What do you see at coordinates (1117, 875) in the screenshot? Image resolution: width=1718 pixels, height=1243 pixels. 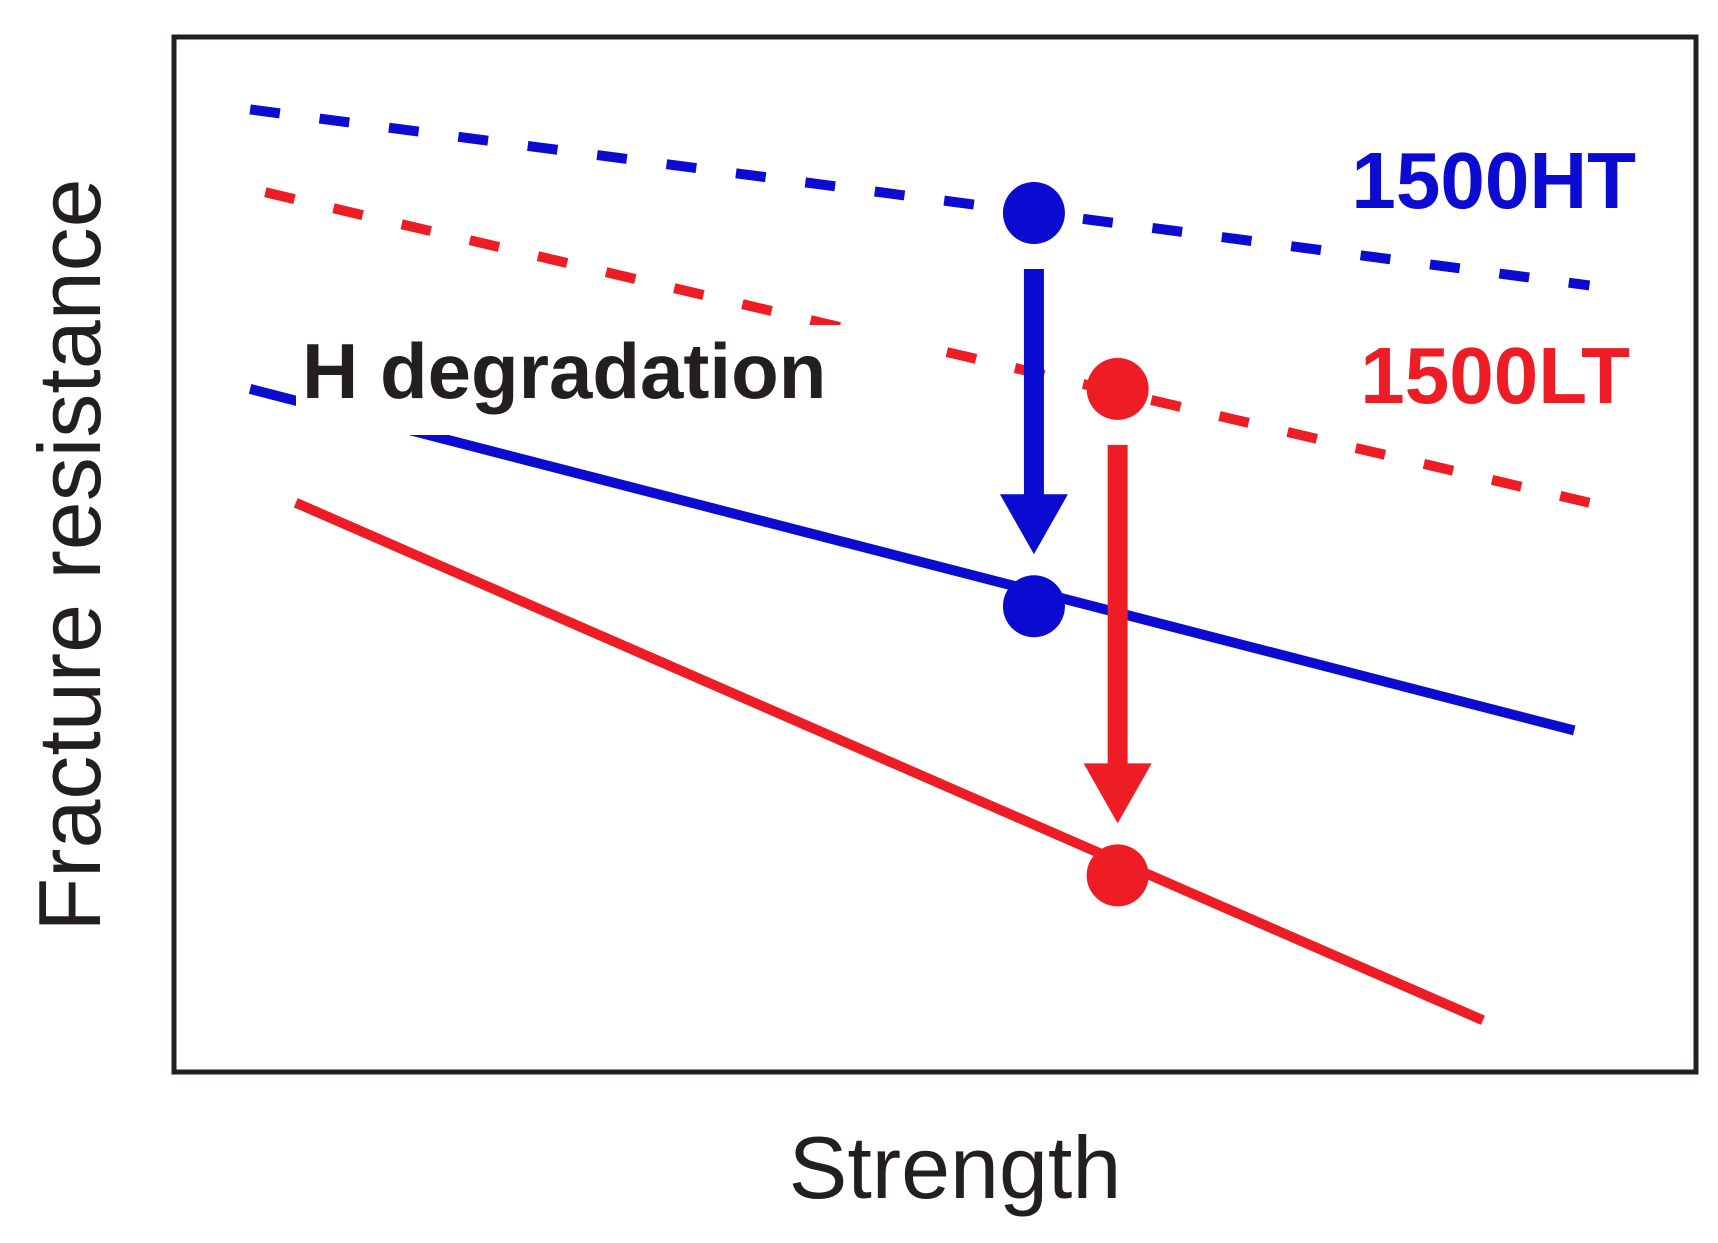 I see `data-point-1500lt-h-charged` at bounding box center [1117, 875].